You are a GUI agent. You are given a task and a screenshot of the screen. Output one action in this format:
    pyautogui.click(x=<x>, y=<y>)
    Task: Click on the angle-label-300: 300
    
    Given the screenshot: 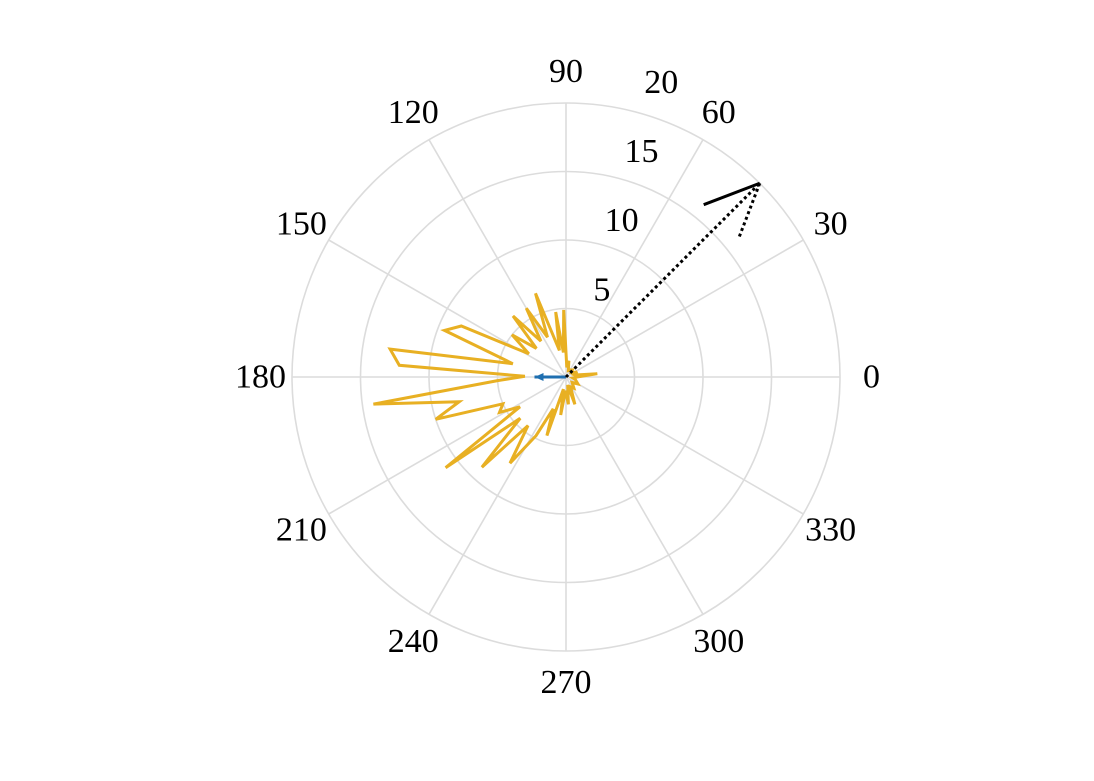 What is the action you would take?
    pyautogui.click(x=718, y=641)
    